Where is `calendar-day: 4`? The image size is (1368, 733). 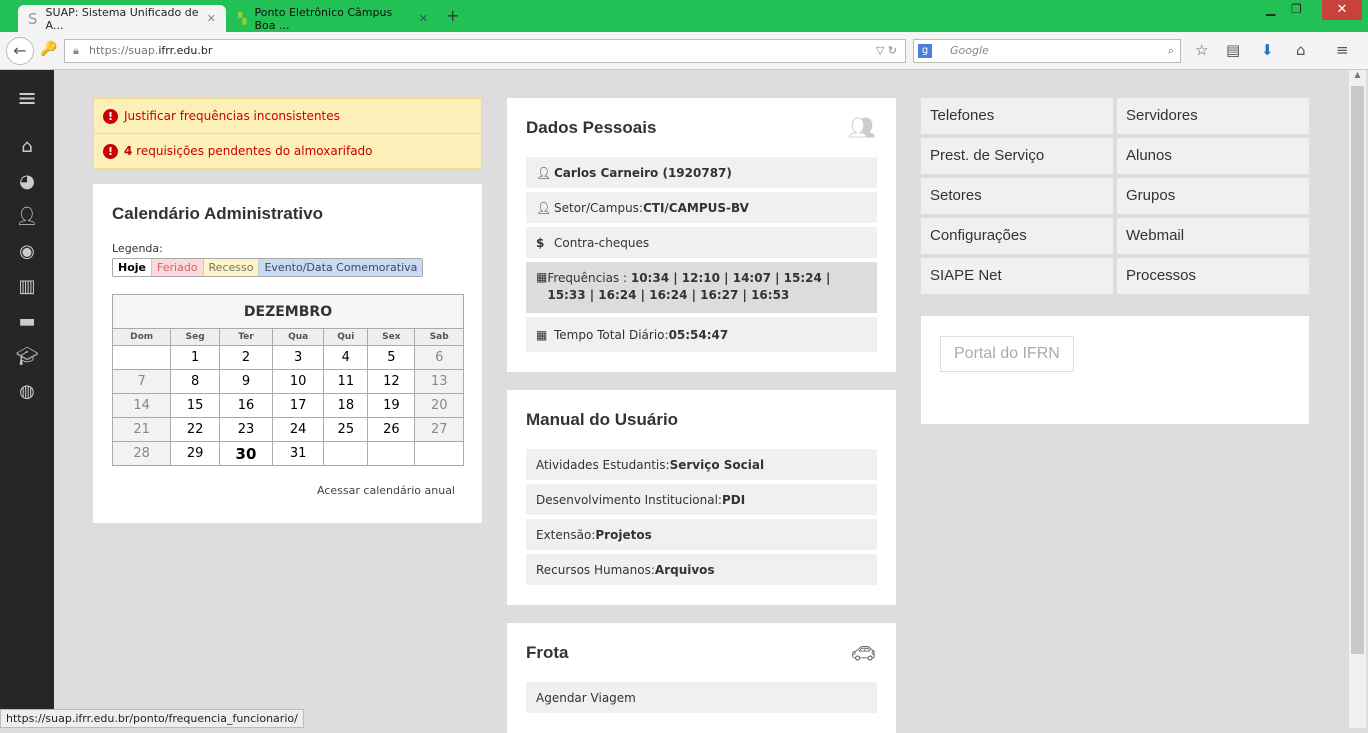
calendar-day: 4 is located at coordinates (346, 357).